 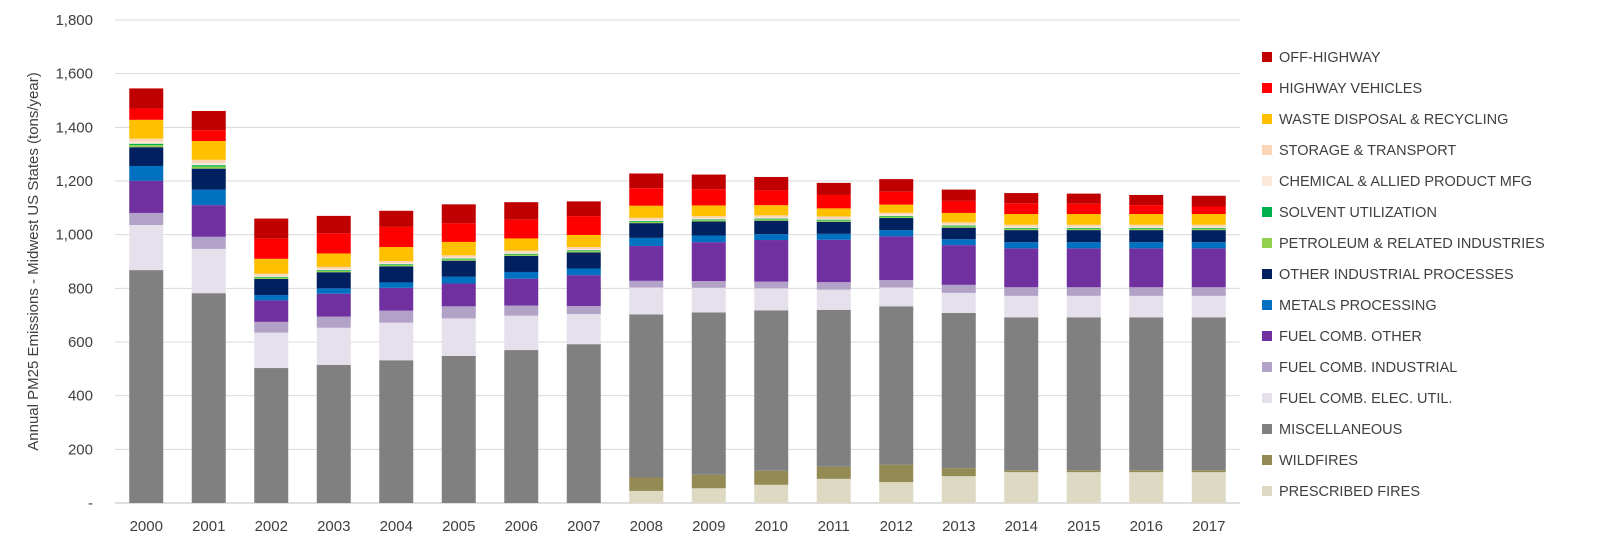 I want to click on x-tick-label: 2004, so click(x=396, y=526).